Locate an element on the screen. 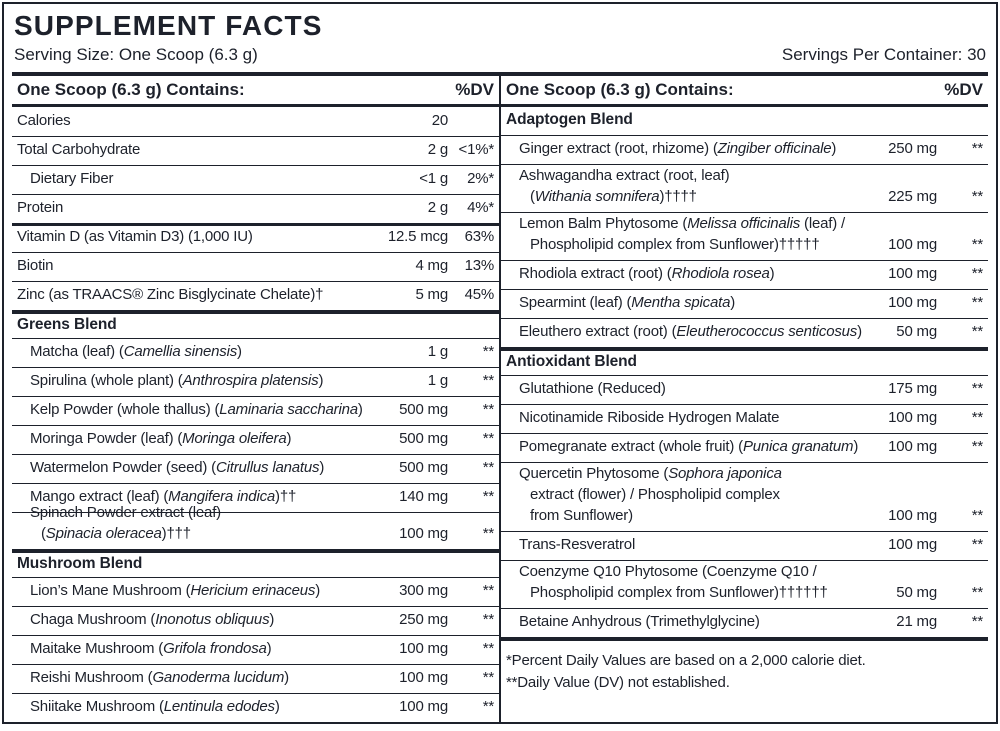 The width and height of the screenshot is (1000, 731). table-row: Protein 2 g 4%* is located at coordinates (255, 208).